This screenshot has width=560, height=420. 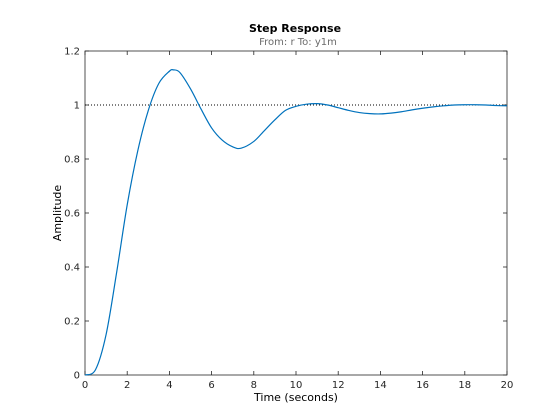 I want to click on y-tick-label: 0.2, so click(x=72, y=322).